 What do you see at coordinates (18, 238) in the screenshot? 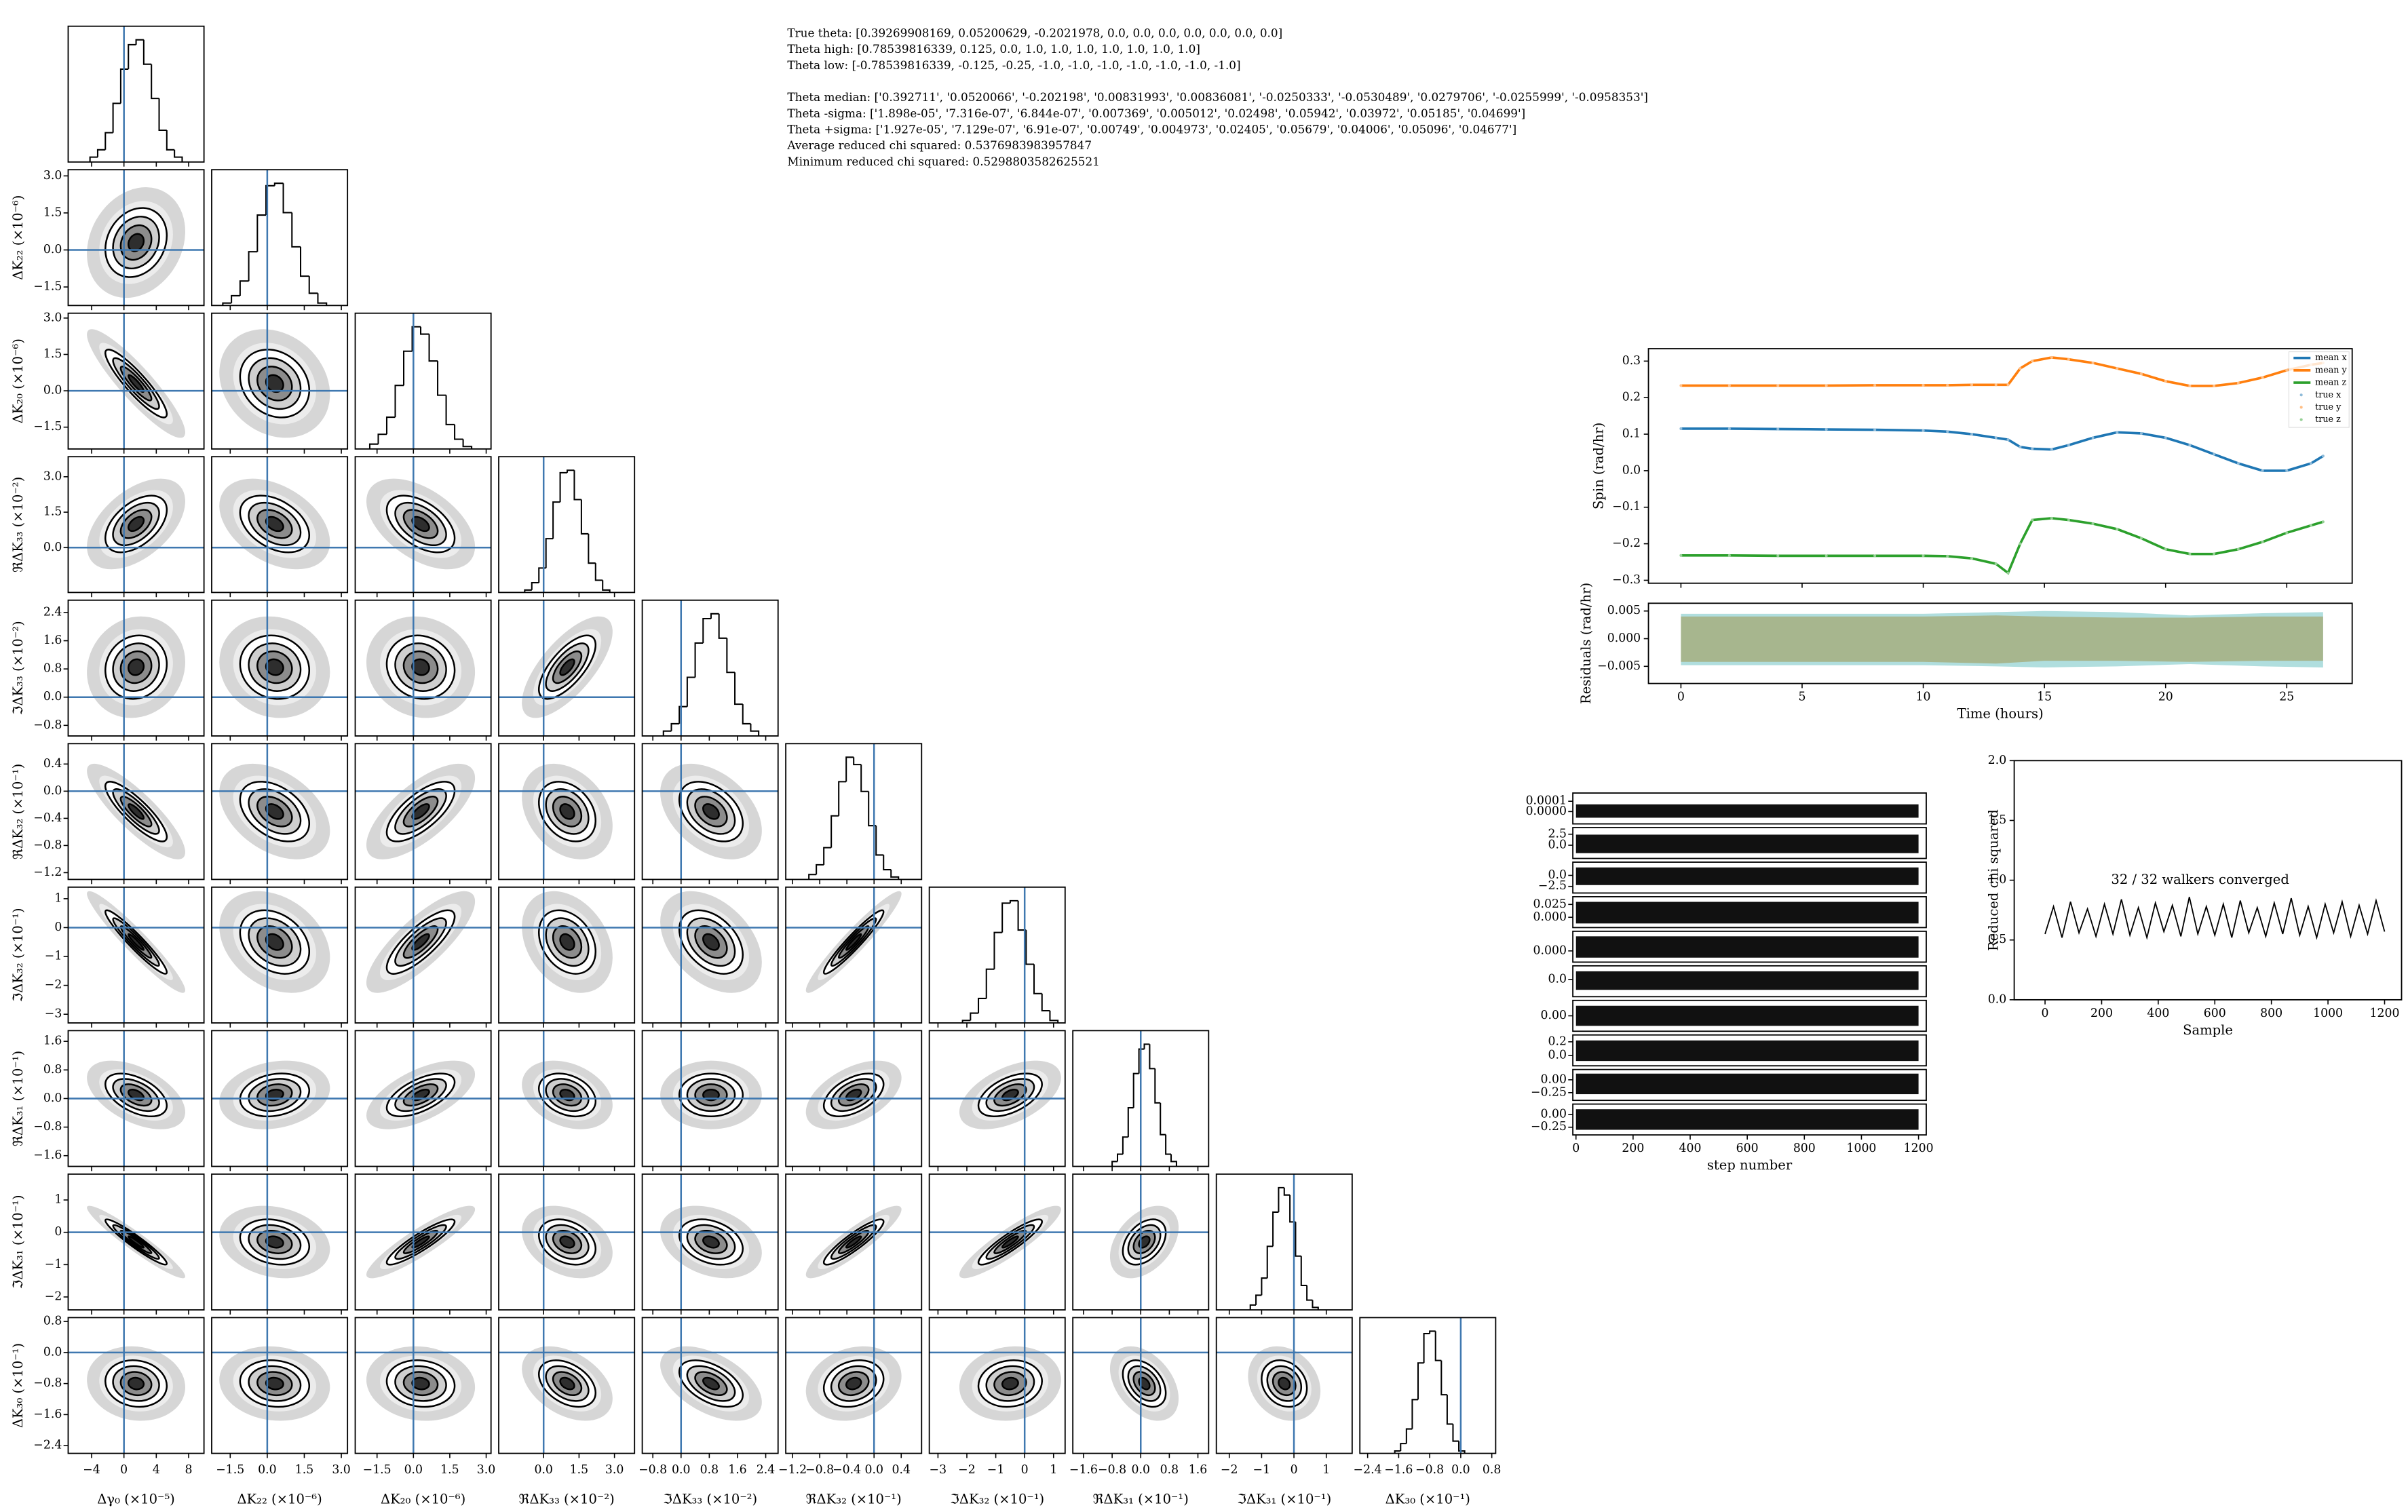
I see `y-axis-label: ΔK₂₂ (×10⁻⁶)` at bounding box center [18, 238].